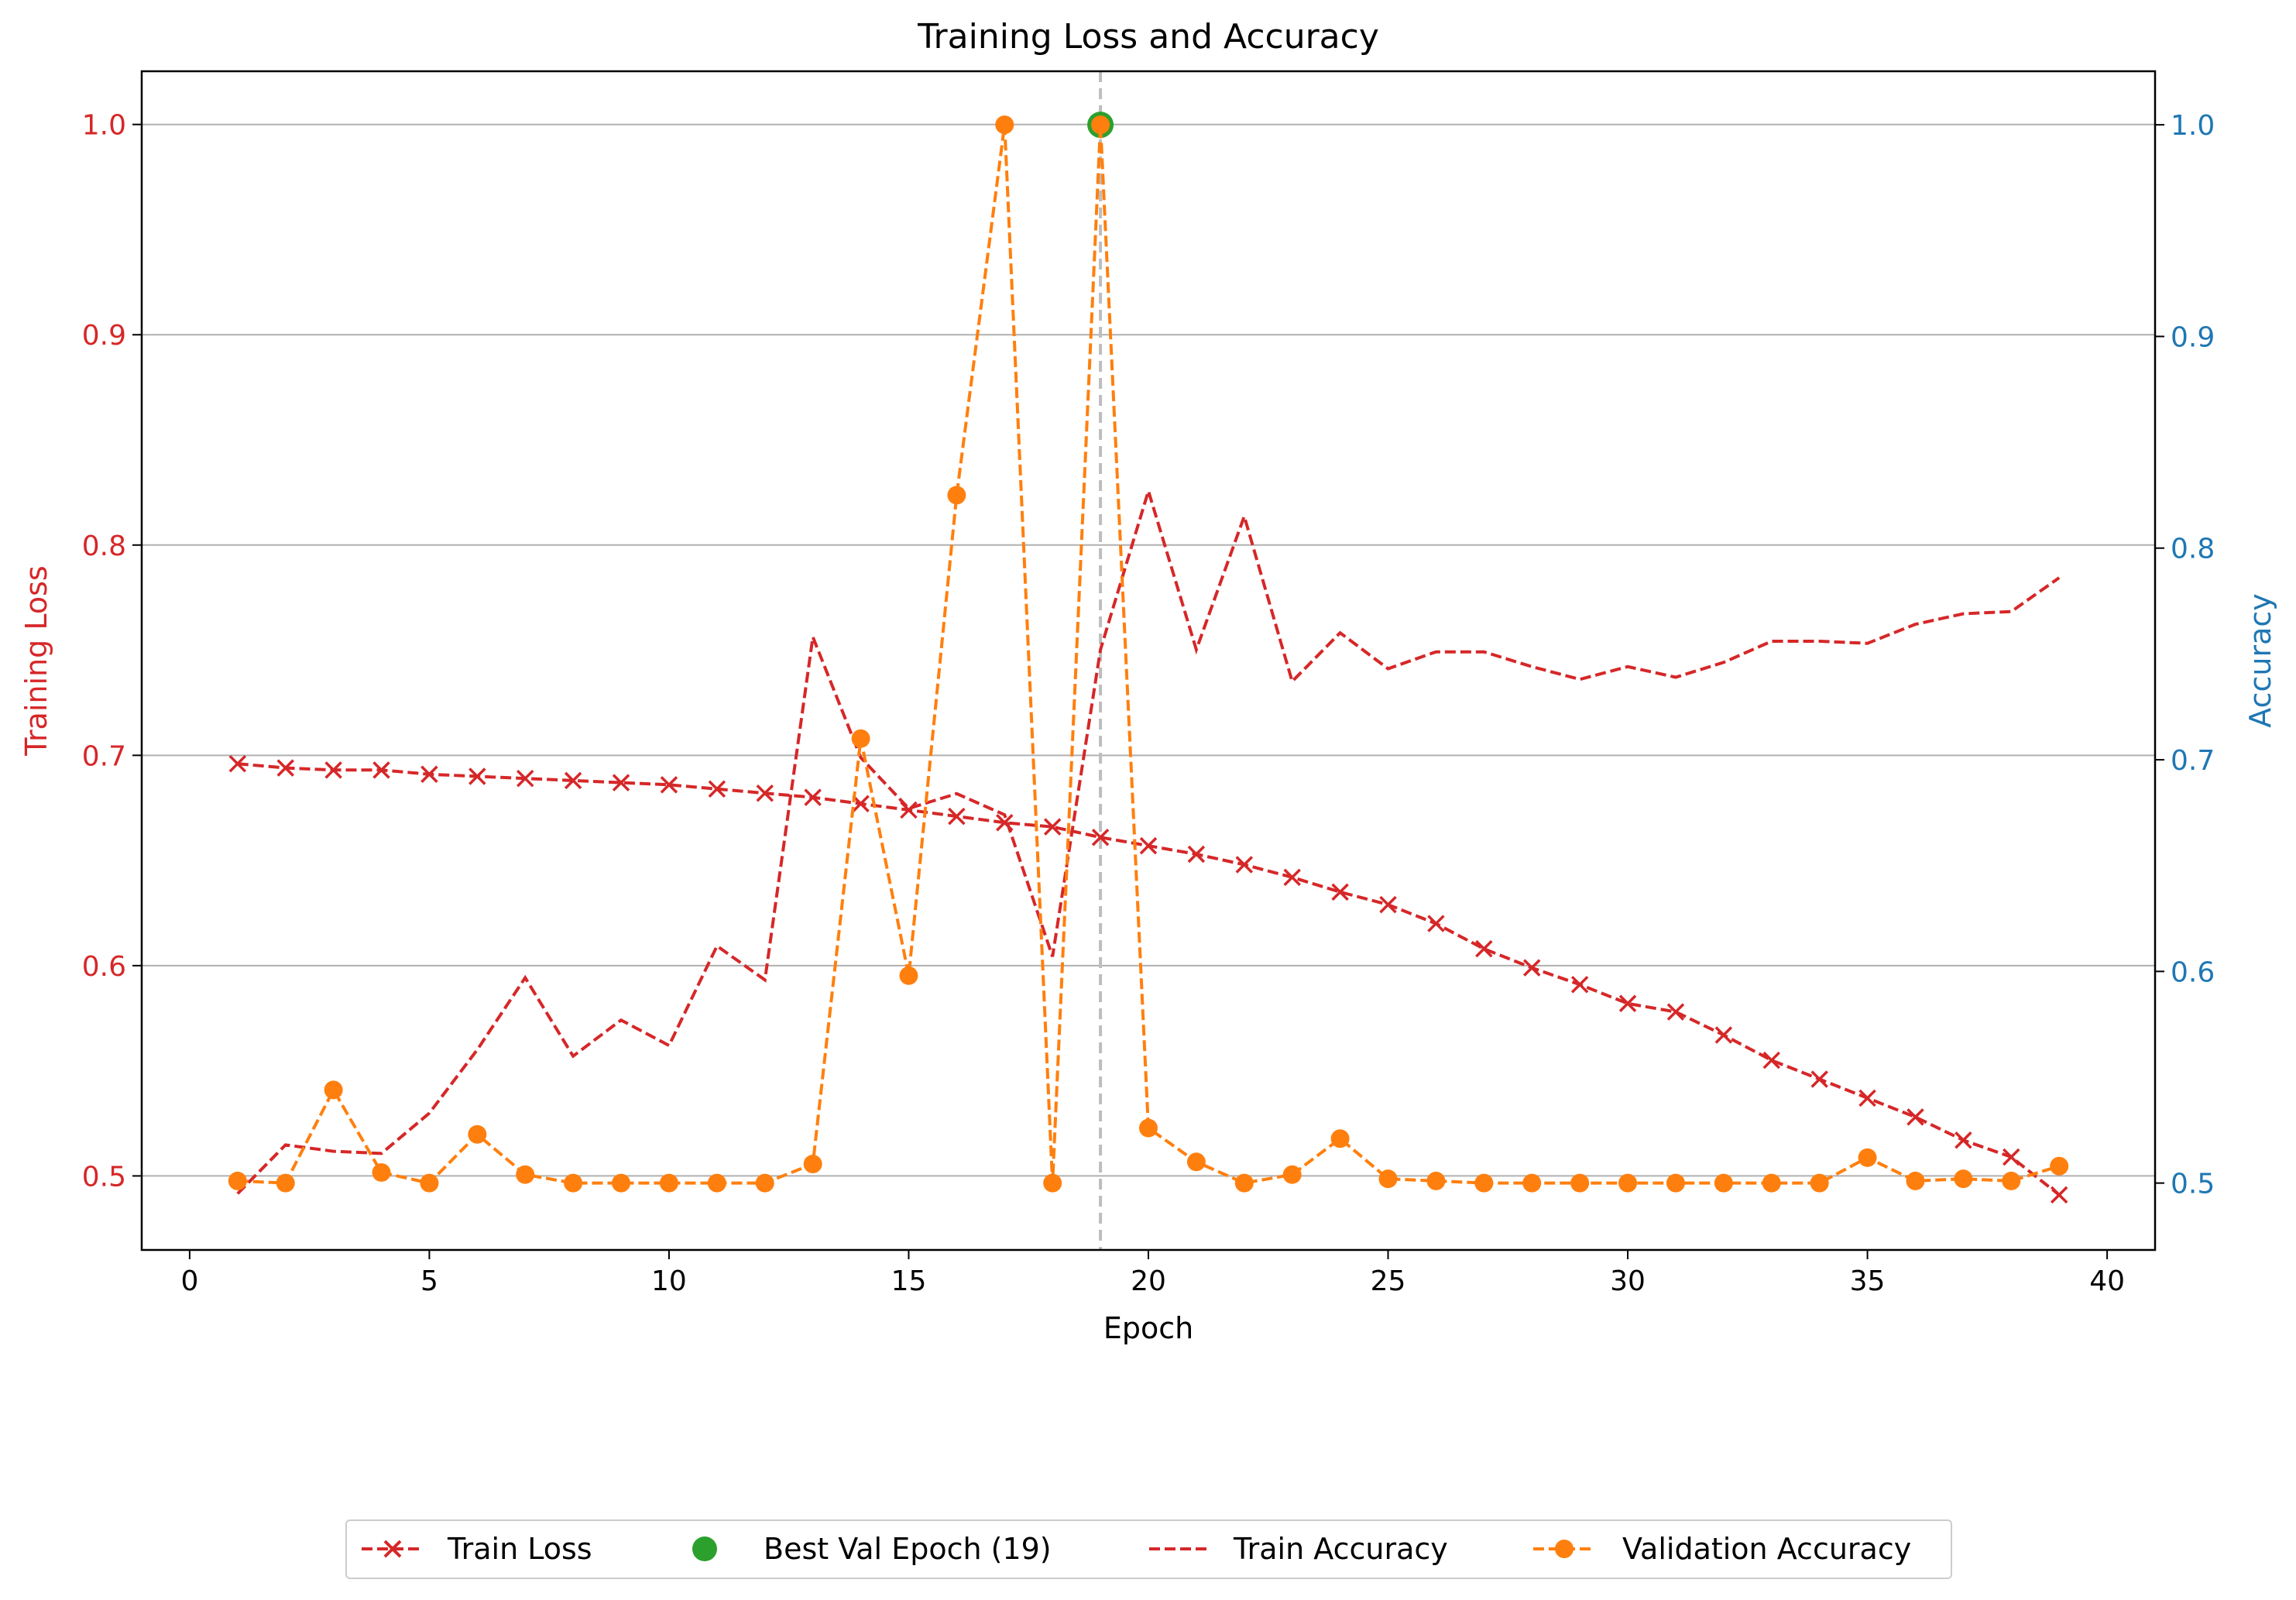 Image resolution: width=2296 pixels, height=1600 pixels. I want to click on x-tick-label: 20, so click(1148, 1281).